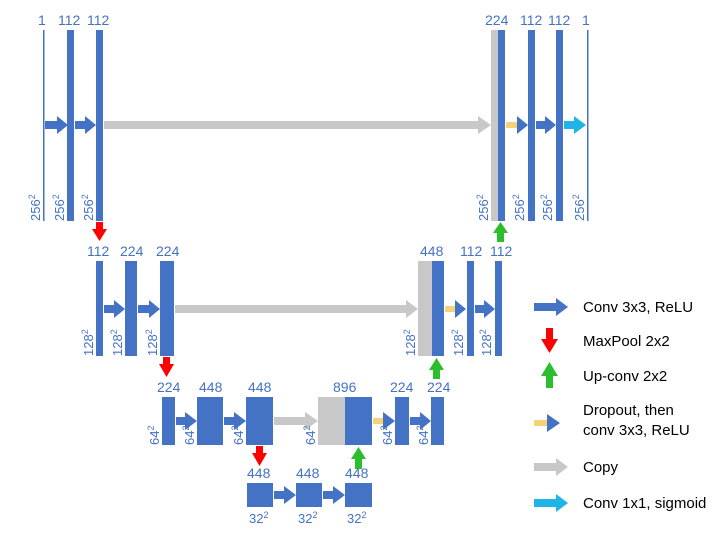  I want to click on l2-ch-4: 448, so click(432, 251).